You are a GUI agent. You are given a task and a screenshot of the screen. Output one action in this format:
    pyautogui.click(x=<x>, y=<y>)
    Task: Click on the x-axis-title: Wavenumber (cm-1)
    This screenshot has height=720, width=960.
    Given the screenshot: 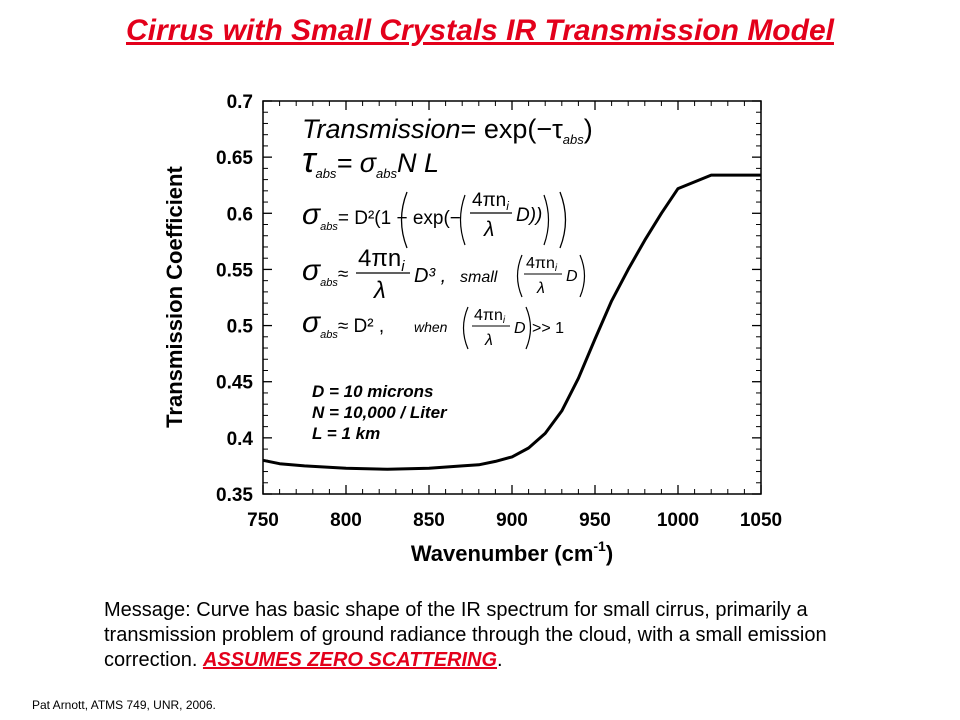 What is the action you would take?
    pyautogui.click(x=512, y=552)
    